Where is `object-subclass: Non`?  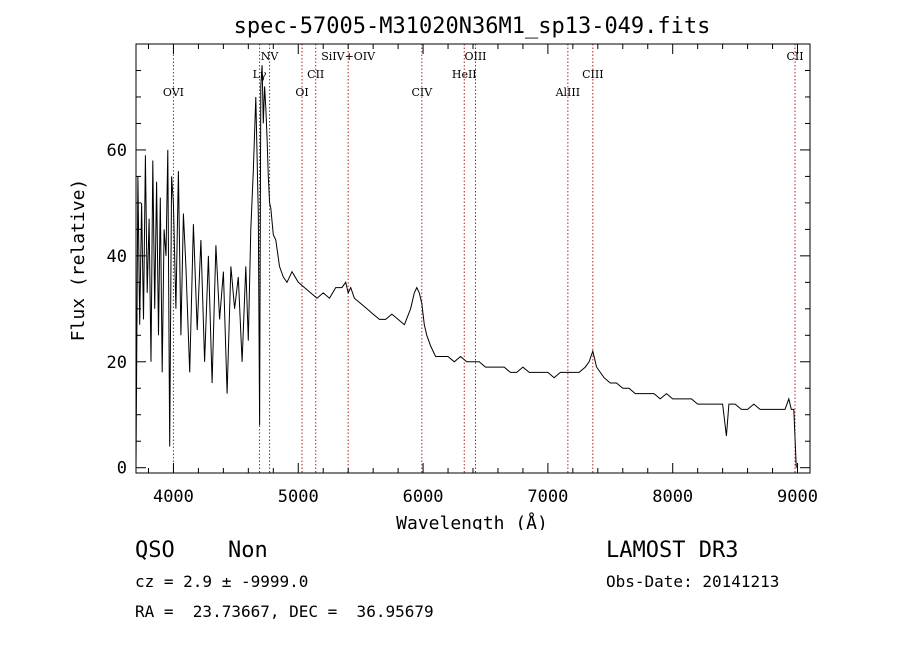
object-subclass: Non is located at coordinates (248, 550).